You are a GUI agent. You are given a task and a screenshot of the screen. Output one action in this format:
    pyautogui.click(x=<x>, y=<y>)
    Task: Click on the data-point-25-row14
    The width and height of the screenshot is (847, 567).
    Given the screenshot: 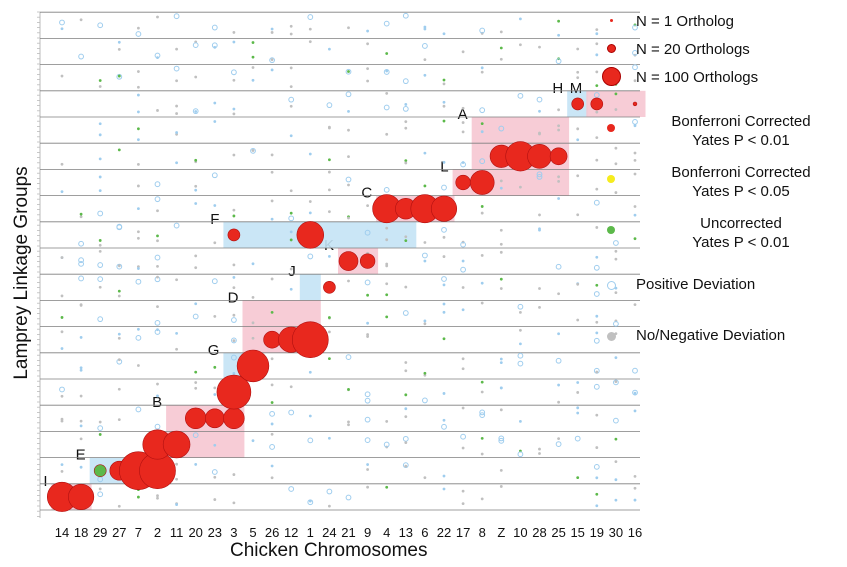 What is the action you would take?
    pyautogui.click(x=558, y=156)
    